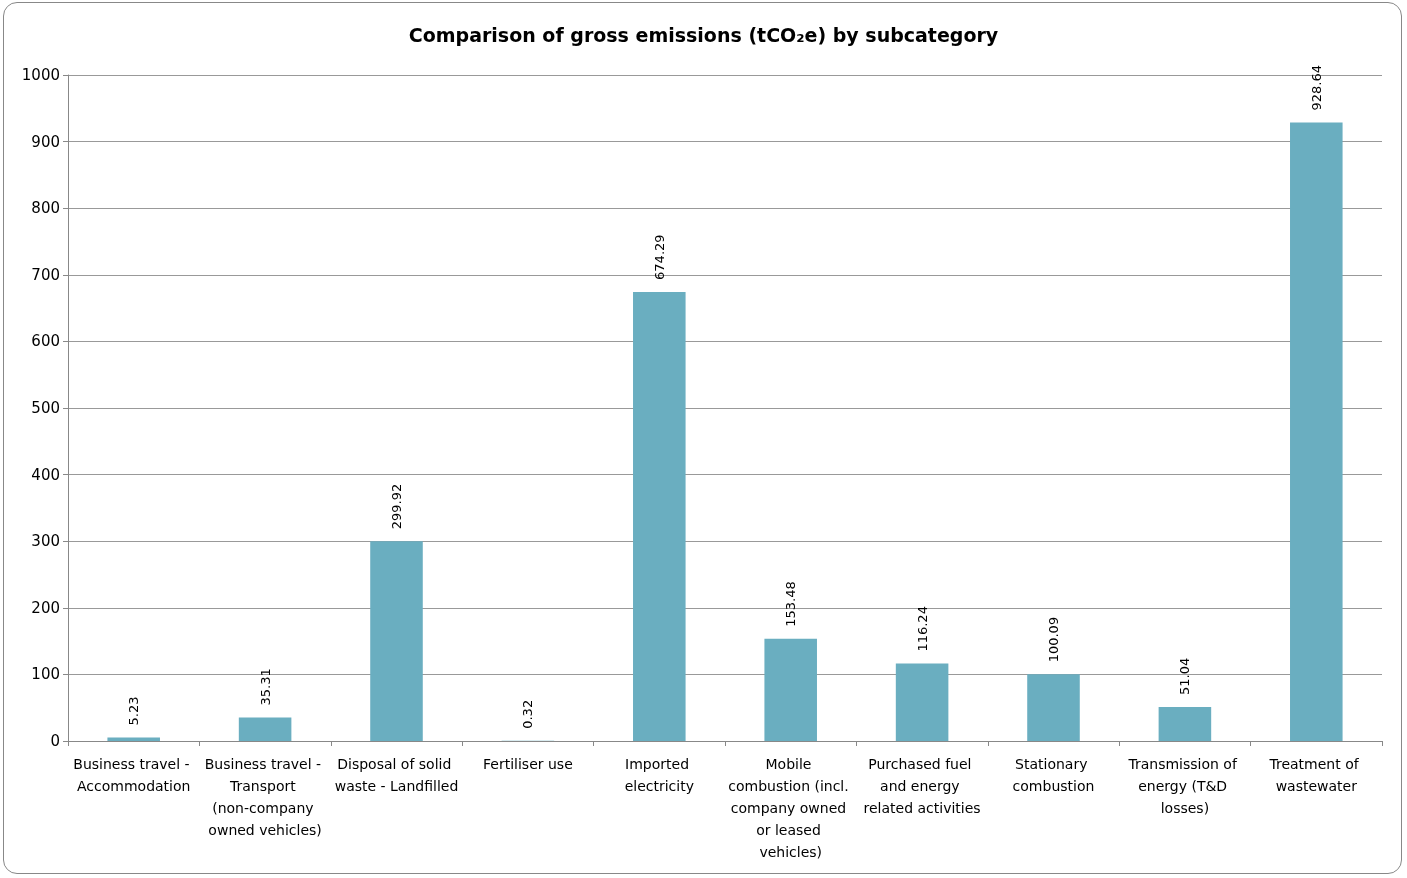 The height and width of the screenshot is (878, 1407). I want to click on x-tick-label: Purchased fuel and energy related activities, so click(922, 786).